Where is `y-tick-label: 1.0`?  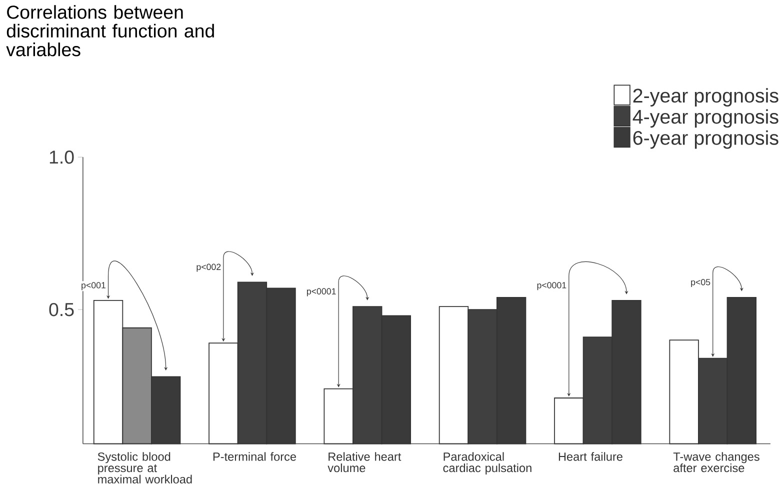
y-tick-label: 1.0 is located at coordinates (62, 157).